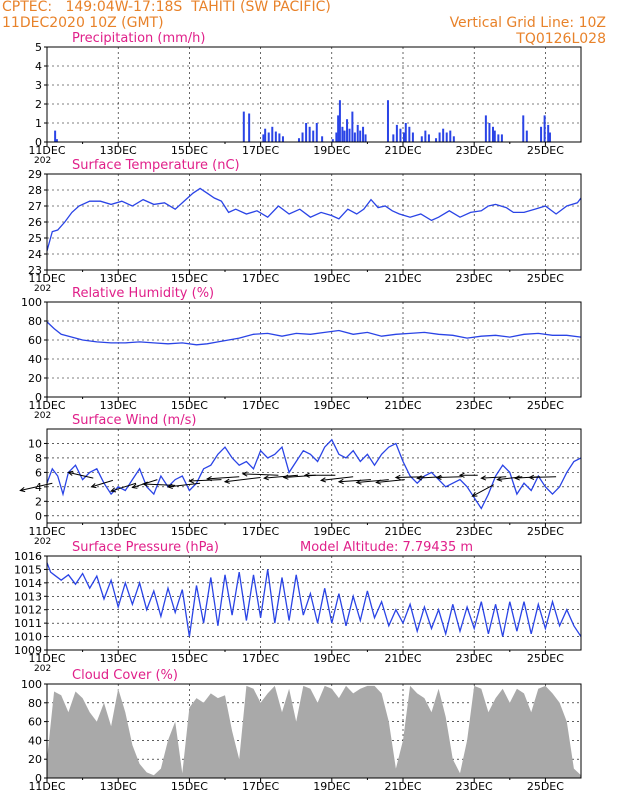 This screenshot has width=618, height=800. Describe the element at coordinates (134, 420) in the screenshot. I see `panel-title: Surface Wind (m/s)` at that location.